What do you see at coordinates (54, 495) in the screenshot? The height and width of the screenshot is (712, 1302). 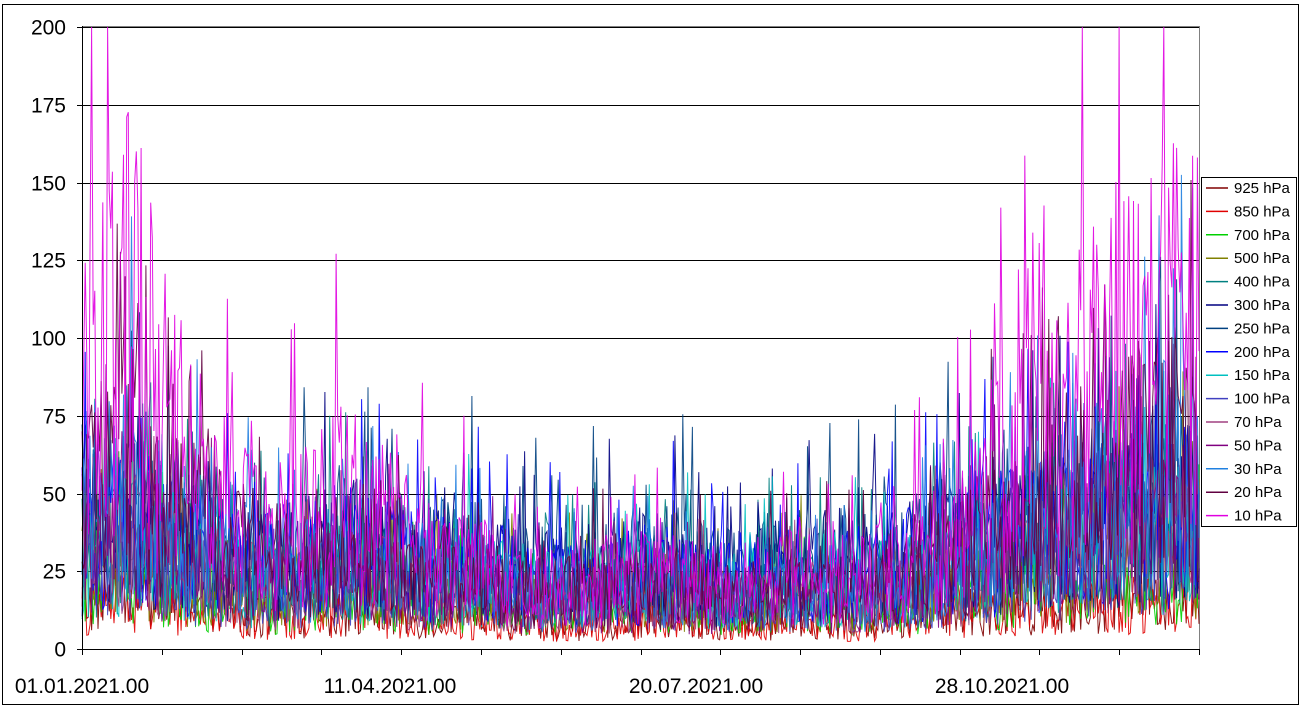 I see `y-tick-label: 50` at bounding box center [54, 495].